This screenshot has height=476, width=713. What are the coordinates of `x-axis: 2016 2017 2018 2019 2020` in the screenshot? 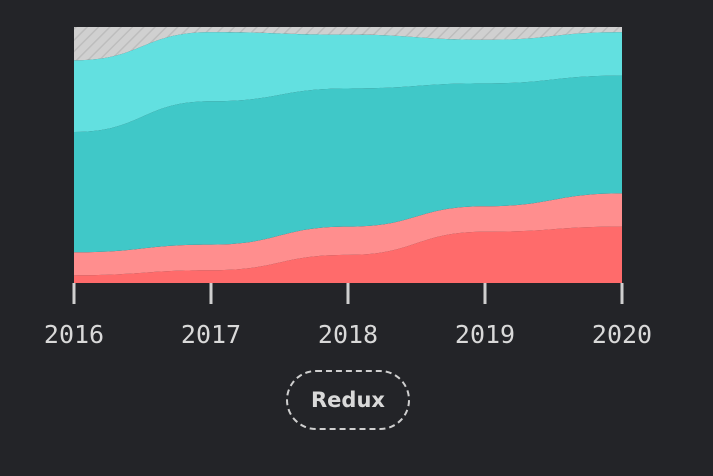 It's located at (348, 316).